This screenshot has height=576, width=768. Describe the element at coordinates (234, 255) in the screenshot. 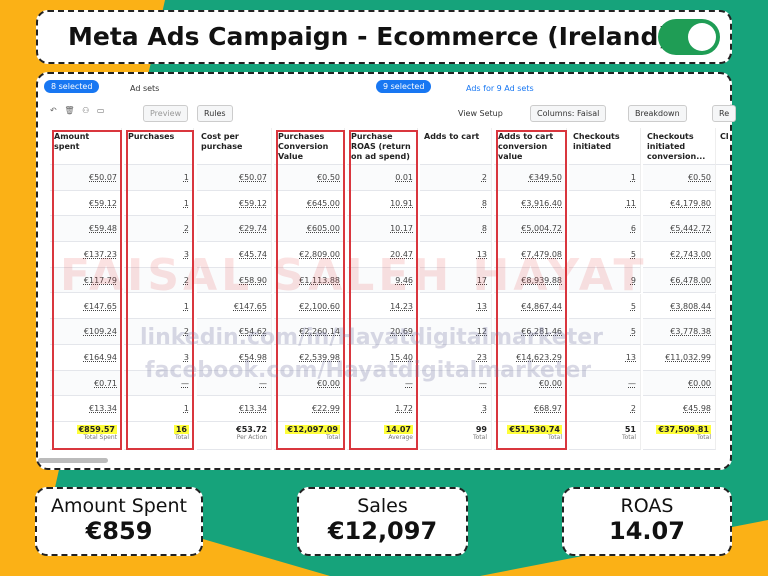

I see `cell: €45.74` at that location.